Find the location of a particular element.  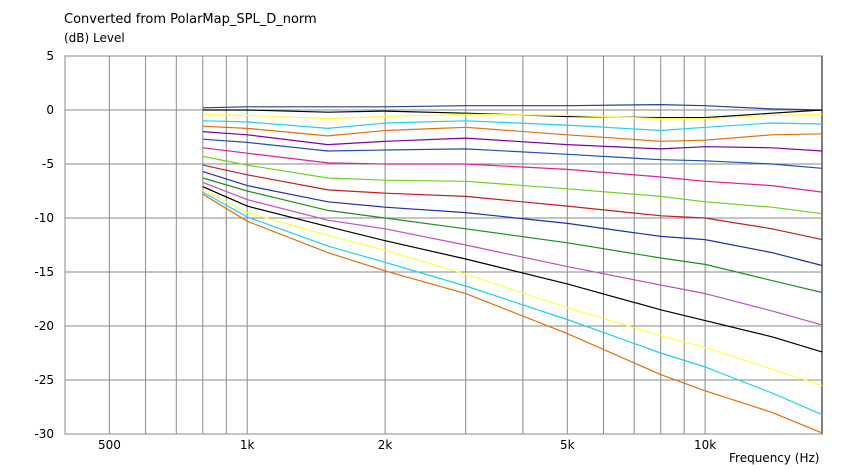

y-tick-label: -25 is located at coordinates (44, 380).